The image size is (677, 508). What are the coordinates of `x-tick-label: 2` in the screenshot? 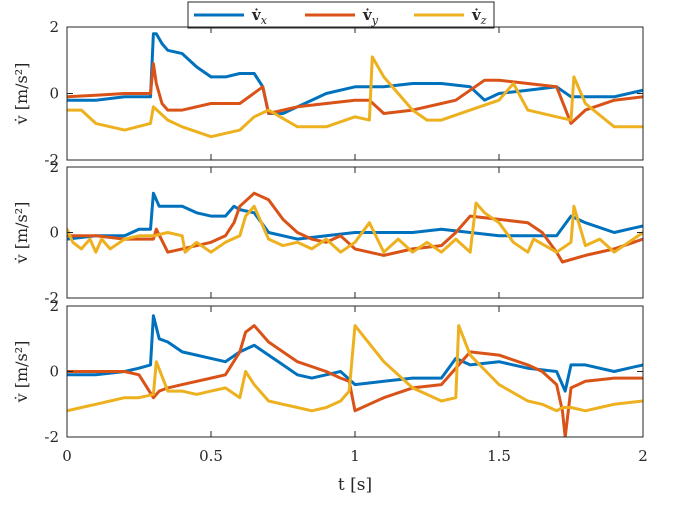 It's located at (643, 456).